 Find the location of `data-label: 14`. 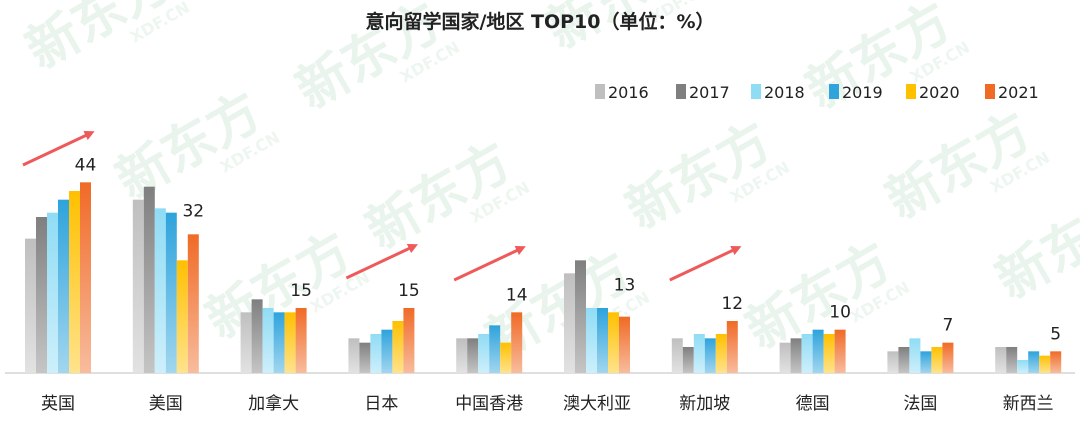

data-label: 14 is located at coordinates (517, 295).